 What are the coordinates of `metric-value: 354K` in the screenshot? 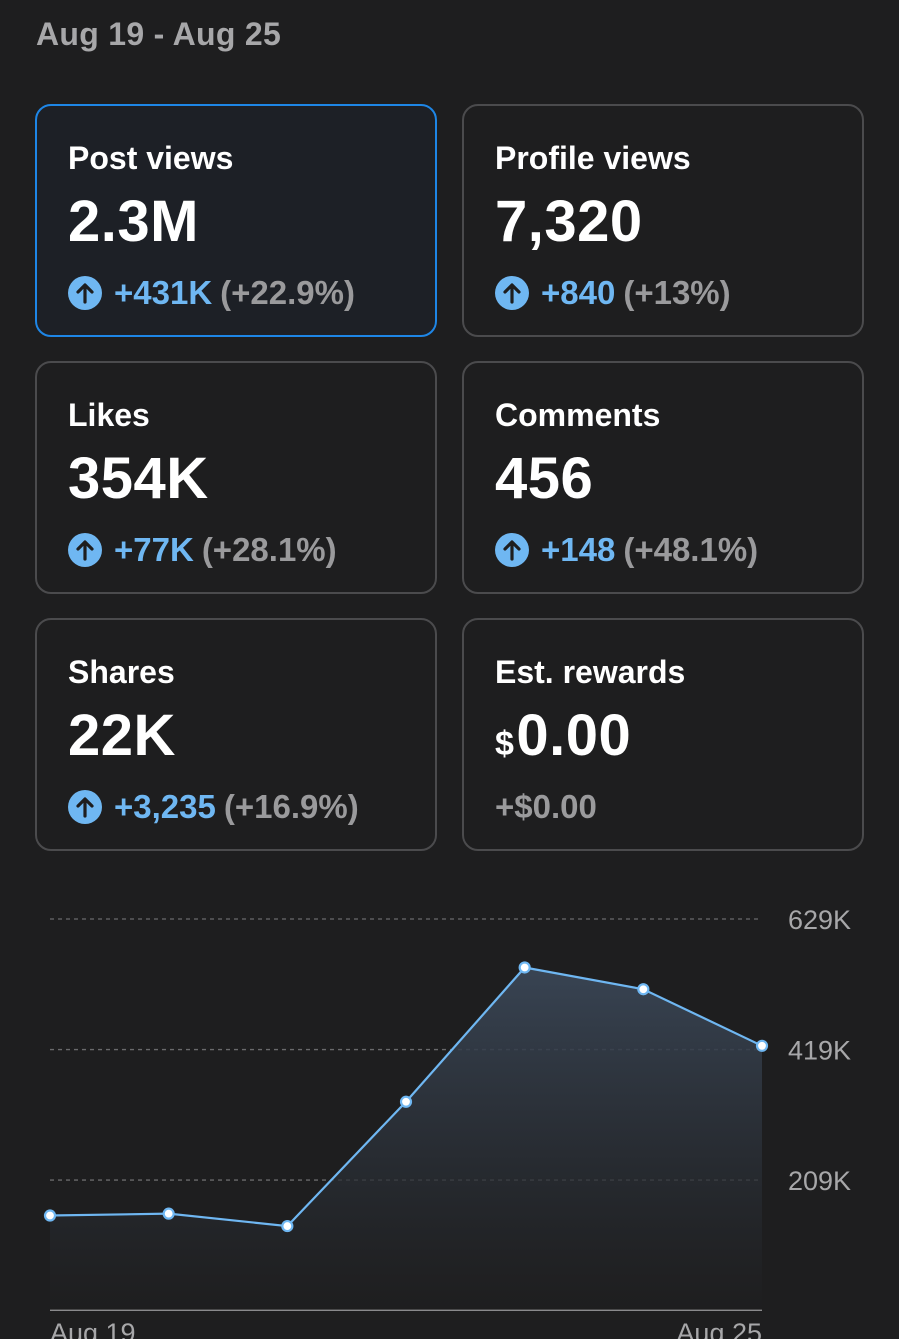 It's located at (138, 478).